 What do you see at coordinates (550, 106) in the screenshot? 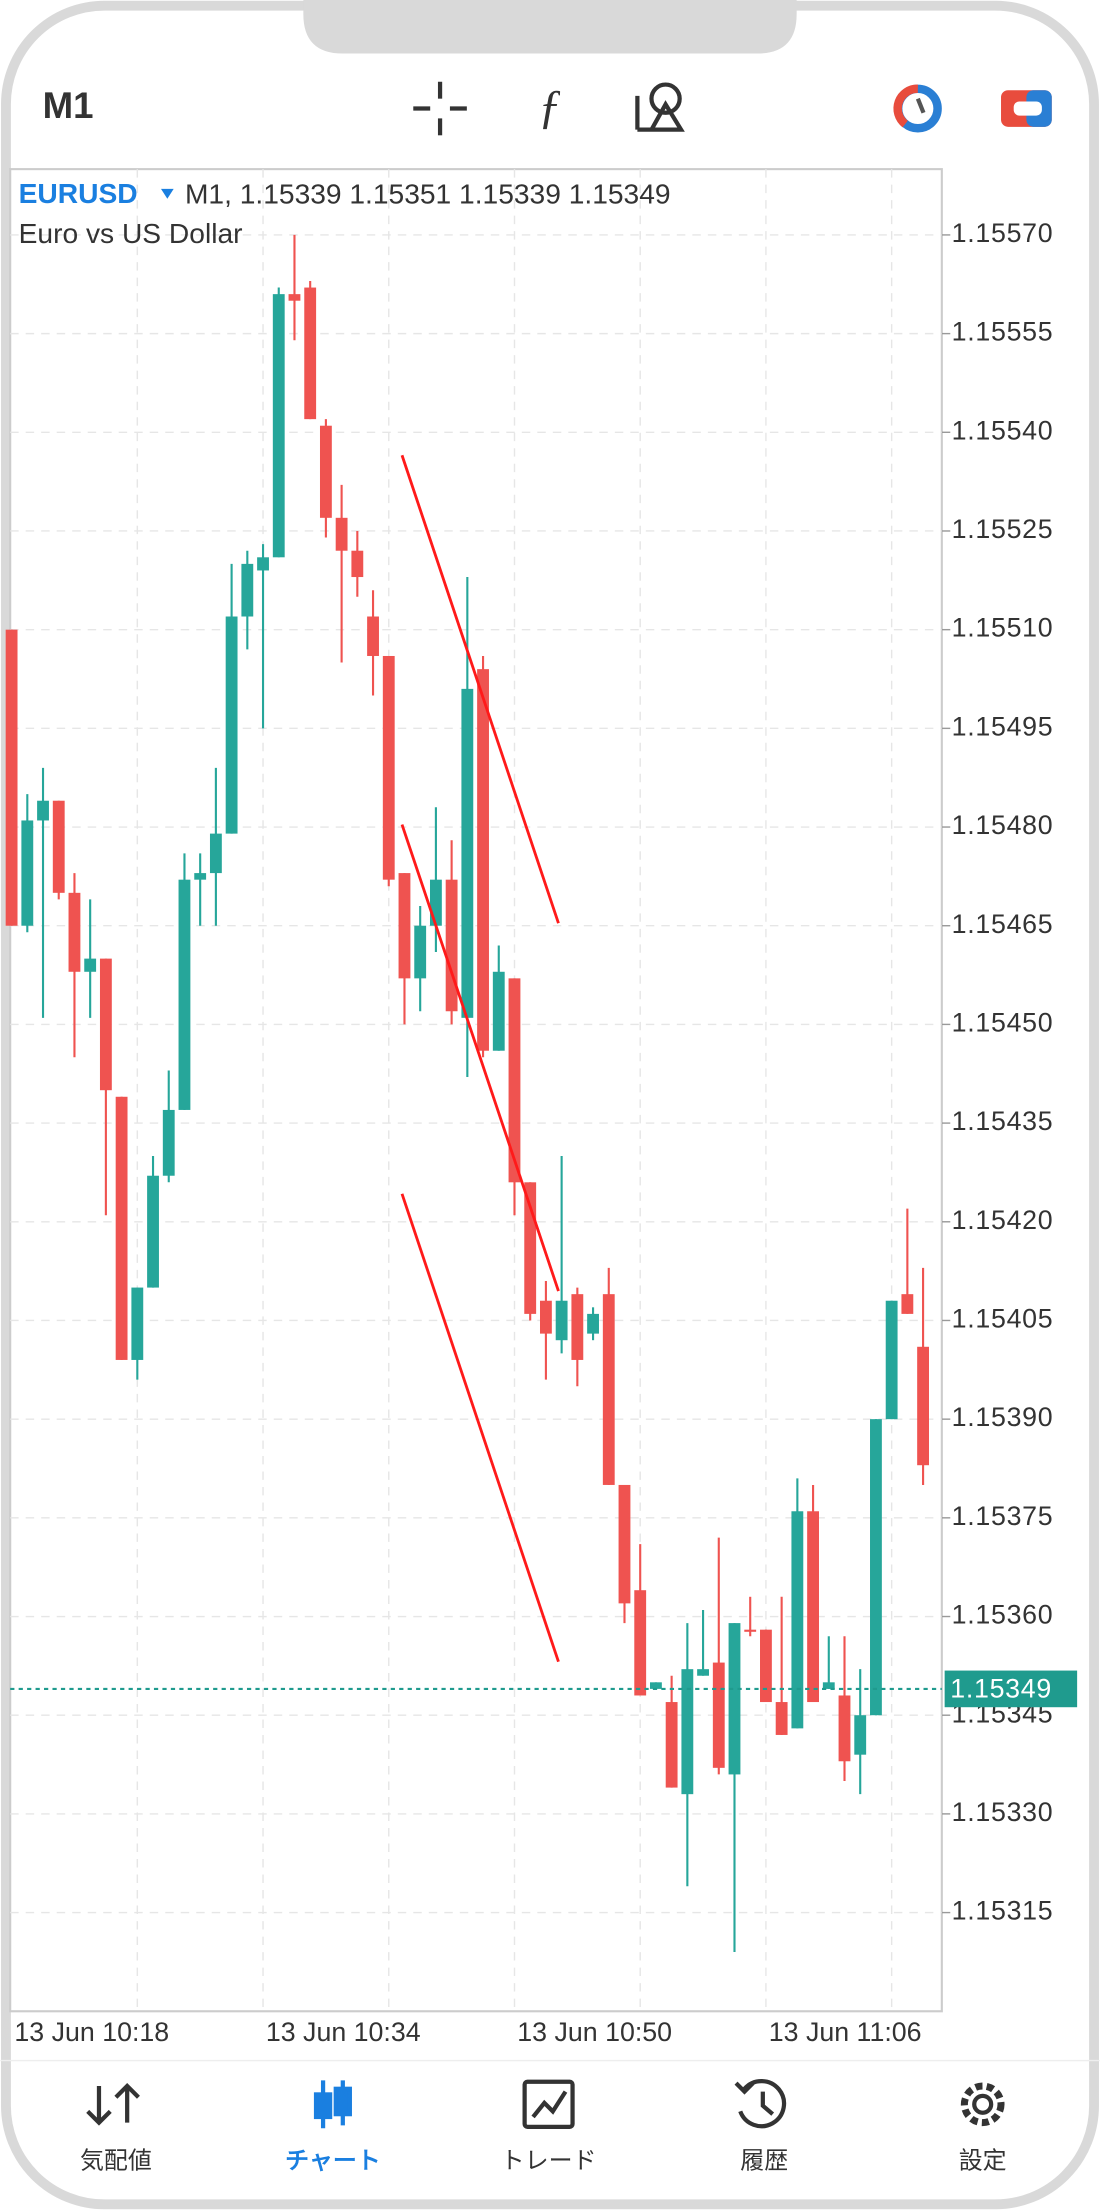
I see `indicator-icon: ƒ` at bounding box center [550, 106].